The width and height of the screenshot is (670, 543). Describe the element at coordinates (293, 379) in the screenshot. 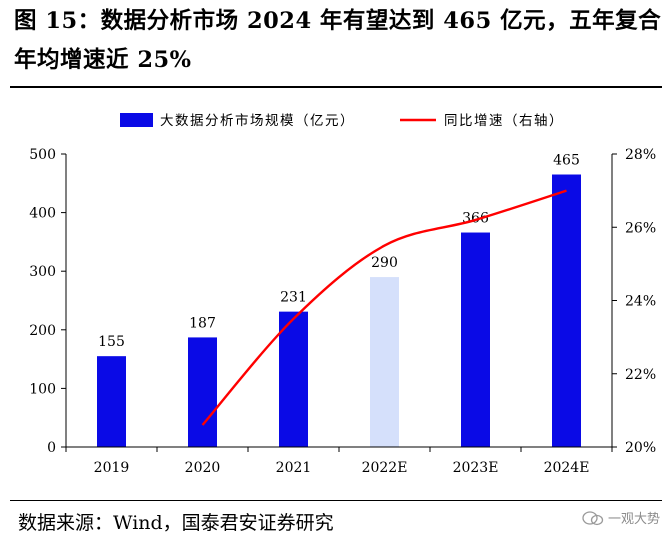

I see `bar-2021` at that location.